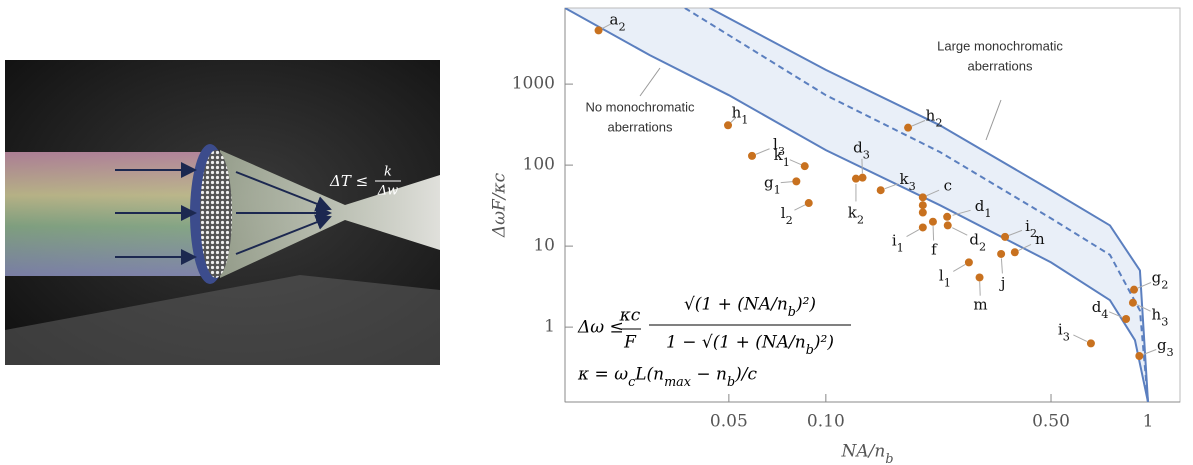 This screenshot has width=1193, height=465. What do you see at coordinates (1064, 331) in the screenshot?
I see `point-label: i3` at bounding box center [1064, 331].